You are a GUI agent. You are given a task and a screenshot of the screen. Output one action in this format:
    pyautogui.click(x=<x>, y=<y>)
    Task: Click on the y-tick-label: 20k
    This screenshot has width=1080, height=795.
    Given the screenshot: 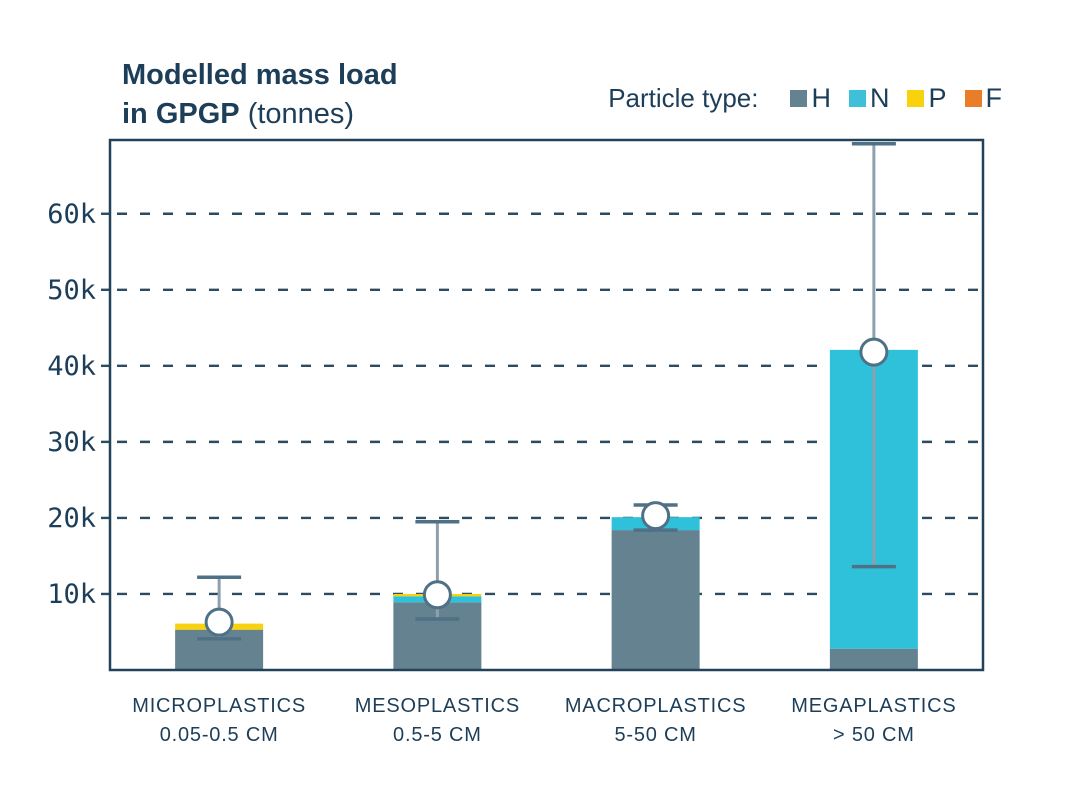 What is the action you would take?
    pyautogui.click(x=71, y=518)
    